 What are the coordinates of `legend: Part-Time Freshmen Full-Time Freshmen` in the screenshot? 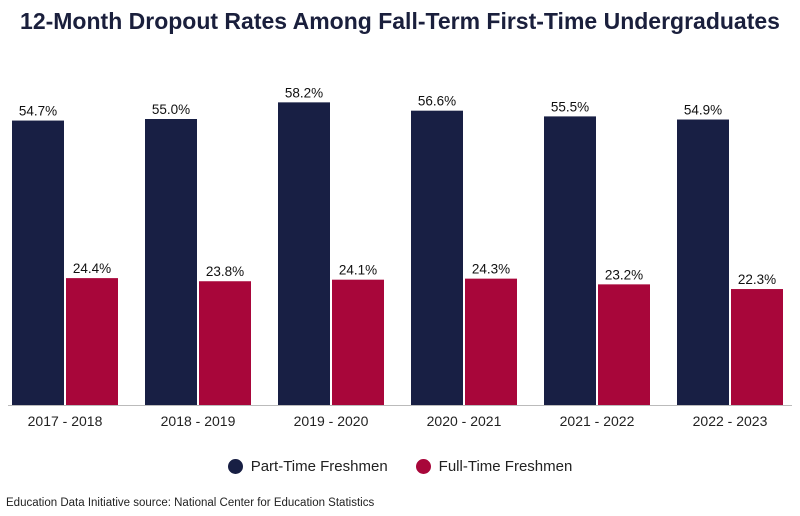 It's located at (400, 466).